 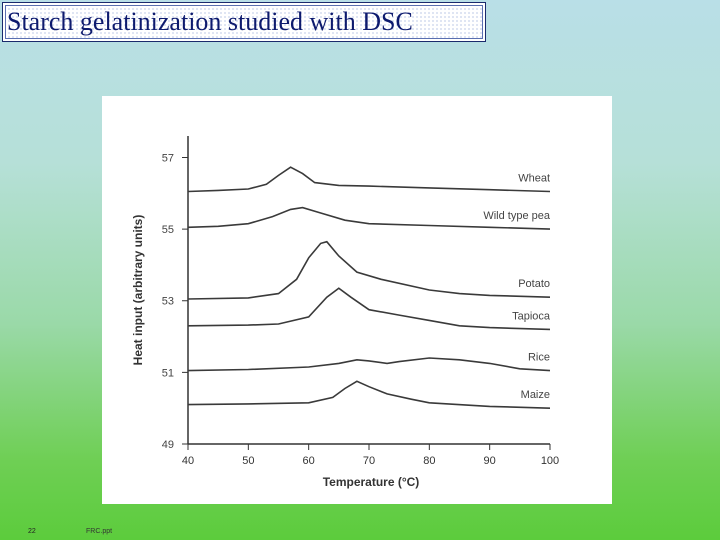 I want to click on x-tick-label: 60, so click(x=309, y=461).